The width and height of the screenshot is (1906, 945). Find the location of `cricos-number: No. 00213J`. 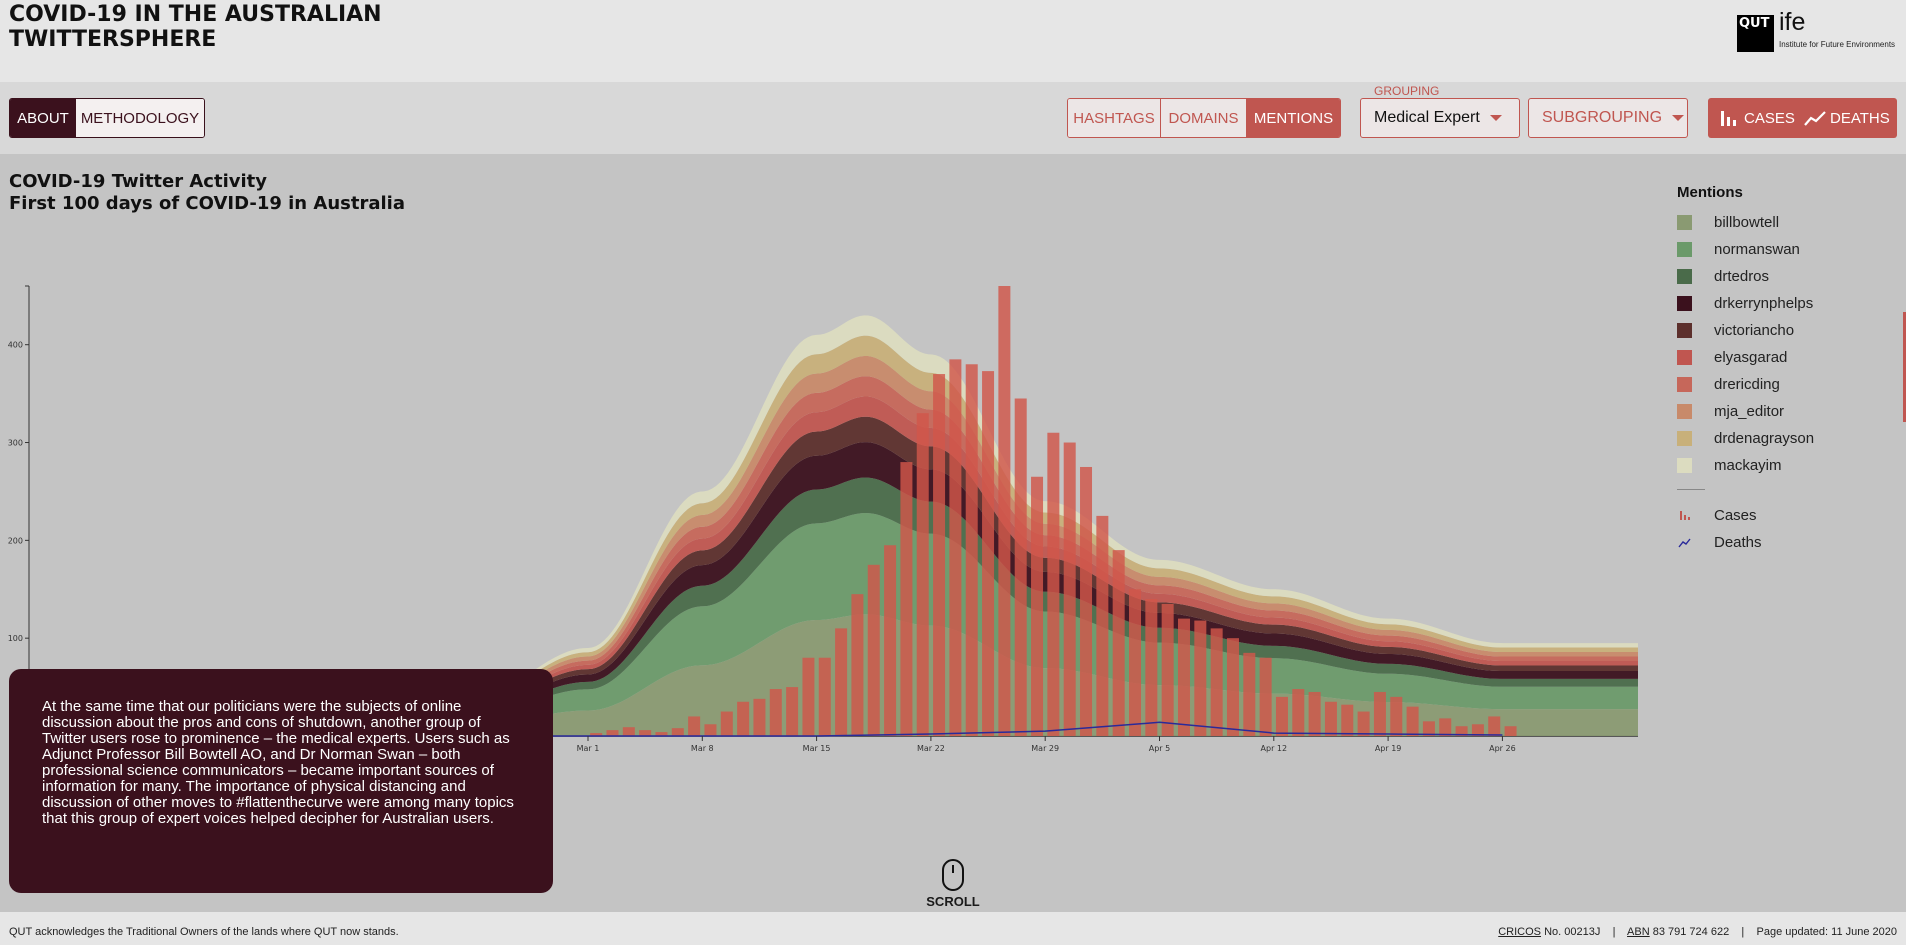

cricos-number: No. 00213J is located at coordinates (1572, 932).